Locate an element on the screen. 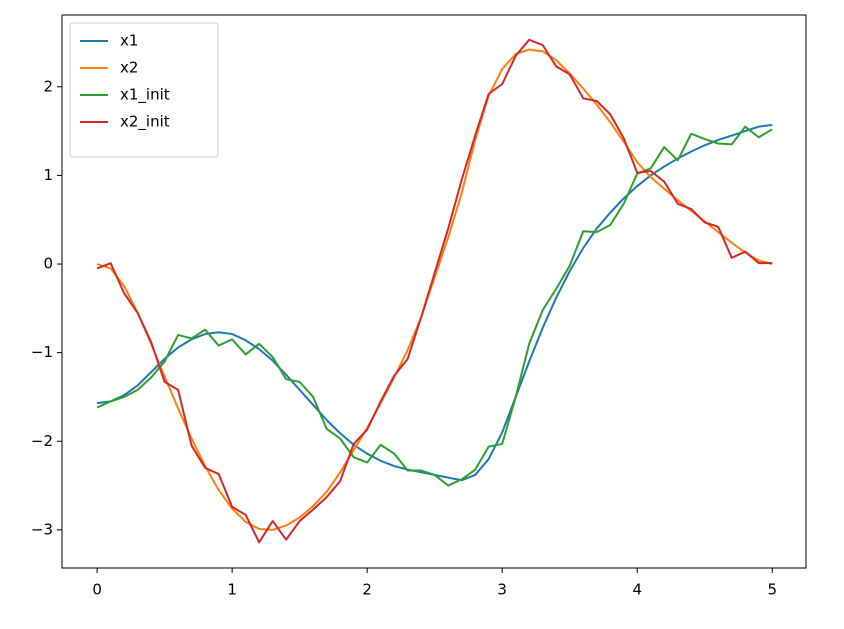 The width and height of the screenshot is (844, 629). legend-label: x2 is located at coordinates (129, 68).